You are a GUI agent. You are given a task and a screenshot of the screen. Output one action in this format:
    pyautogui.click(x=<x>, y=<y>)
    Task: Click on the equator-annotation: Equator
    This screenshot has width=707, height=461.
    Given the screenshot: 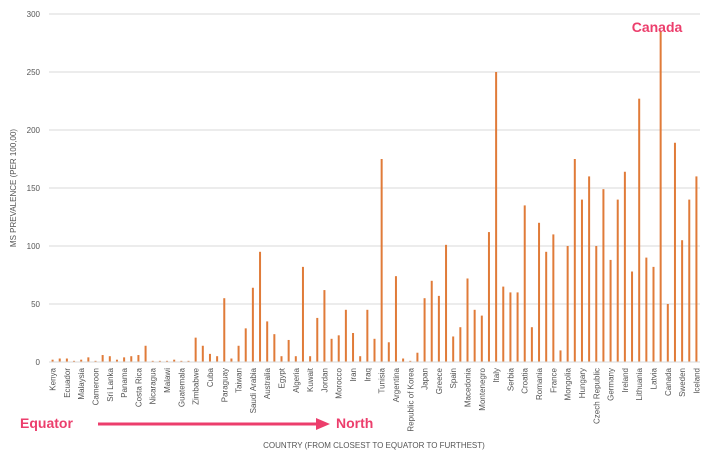 What is the action you would take?
    pyautogui.click(x=46, y=423)
    